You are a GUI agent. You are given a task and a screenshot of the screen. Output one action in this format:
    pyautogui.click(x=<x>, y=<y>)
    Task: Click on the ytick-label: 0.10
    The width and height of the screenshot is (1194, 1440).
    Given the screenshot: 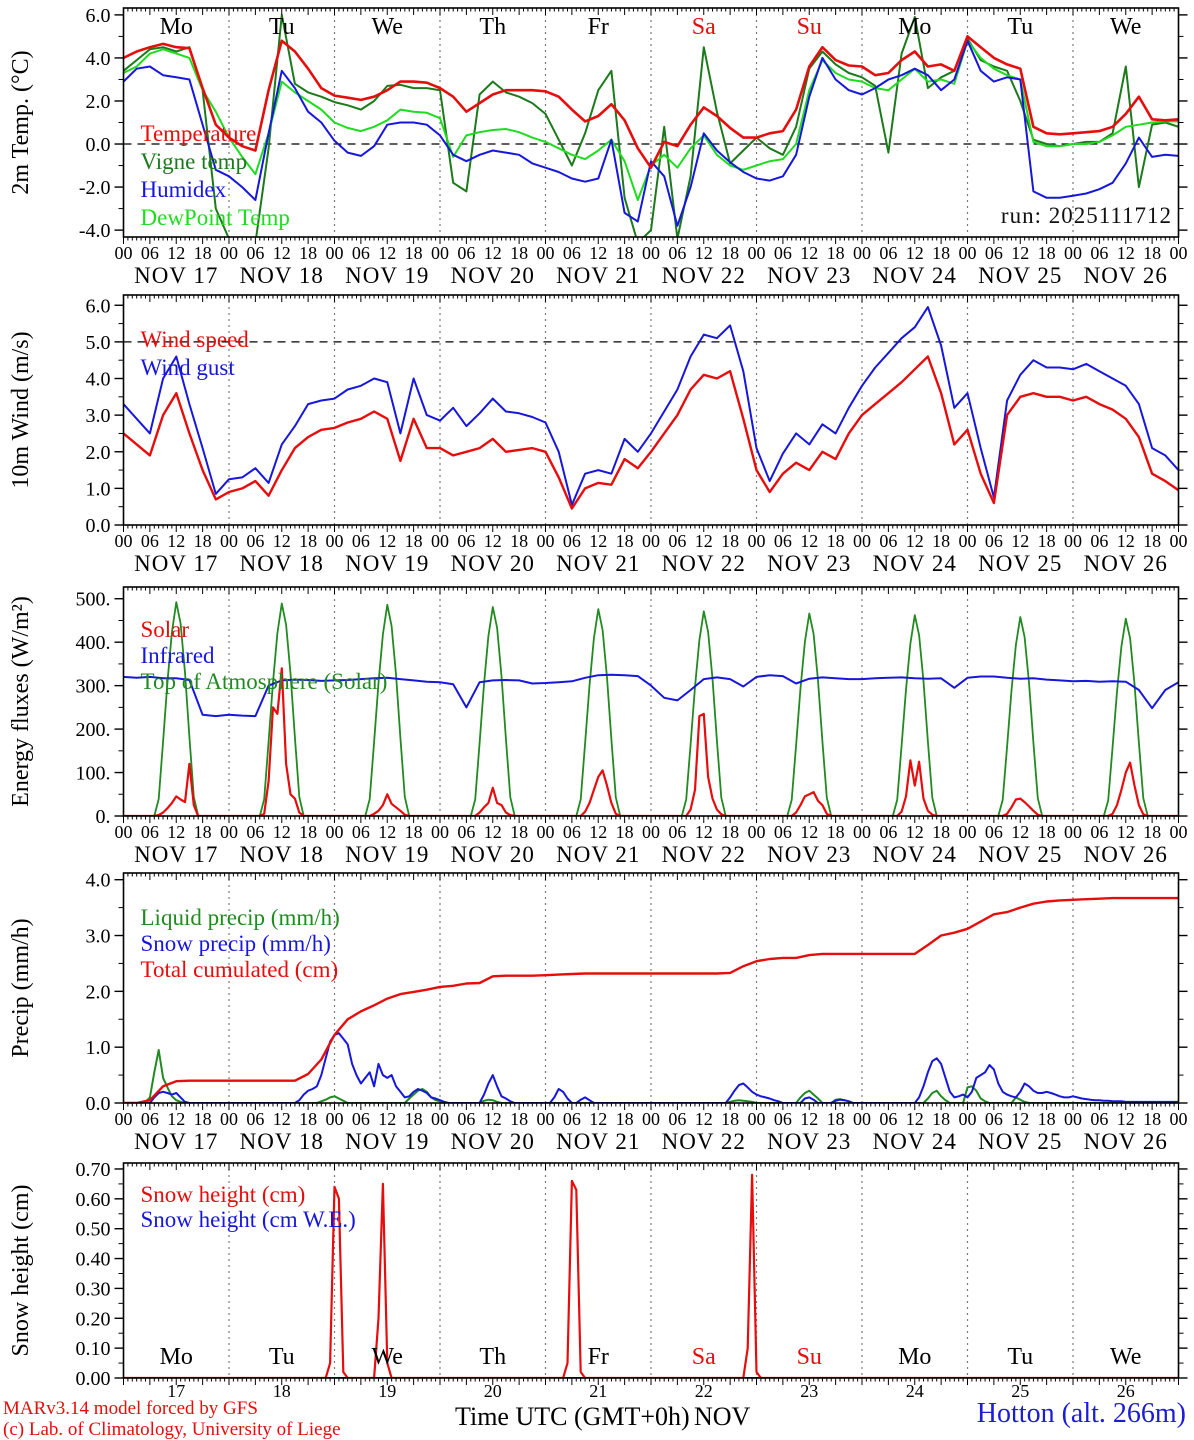 What is the action you would take?
    pyautogui.click(x=93, y=1349)
    